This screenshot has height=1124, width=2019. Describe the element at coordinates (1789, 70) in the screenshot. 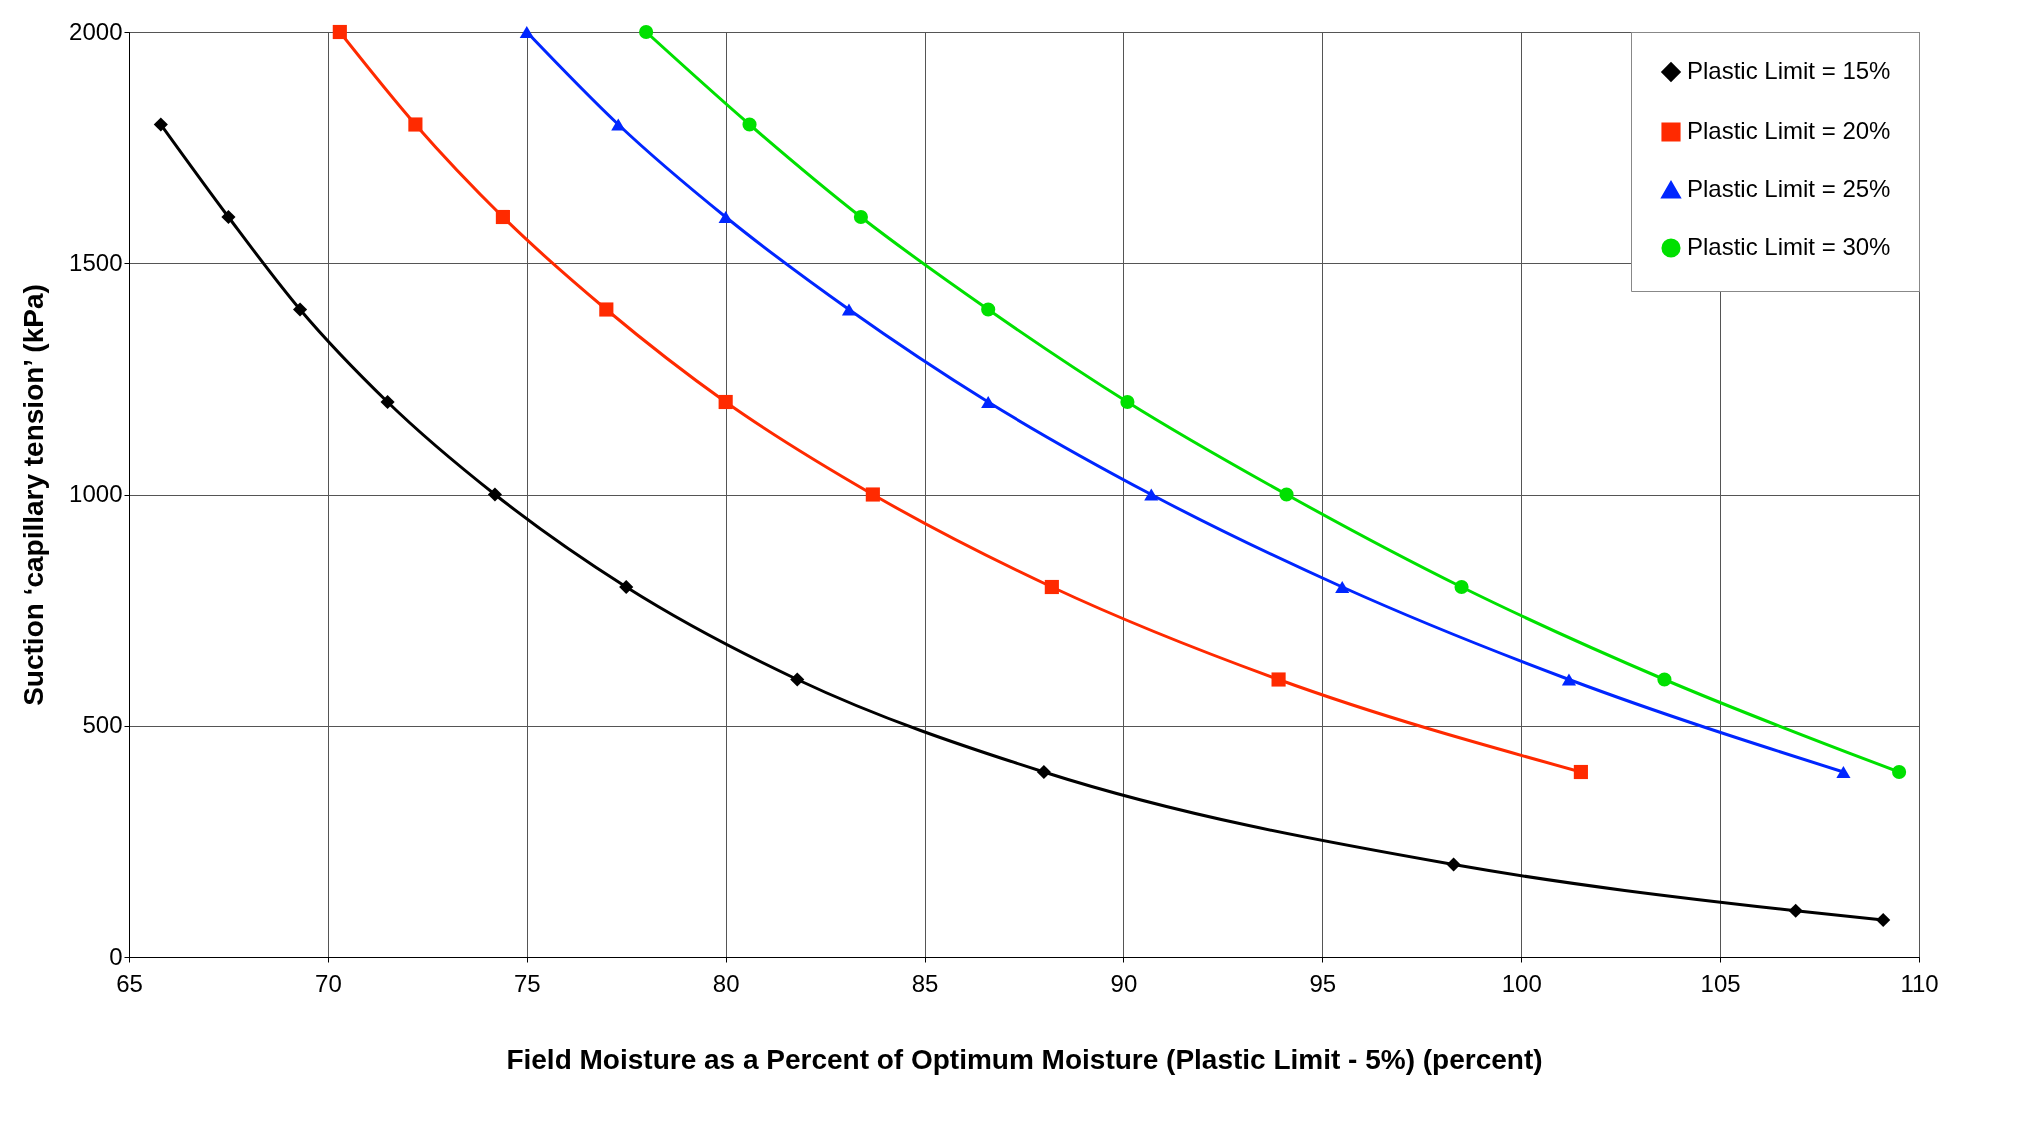

I see `legend-label: Plastic Limit = 15%` at that location.